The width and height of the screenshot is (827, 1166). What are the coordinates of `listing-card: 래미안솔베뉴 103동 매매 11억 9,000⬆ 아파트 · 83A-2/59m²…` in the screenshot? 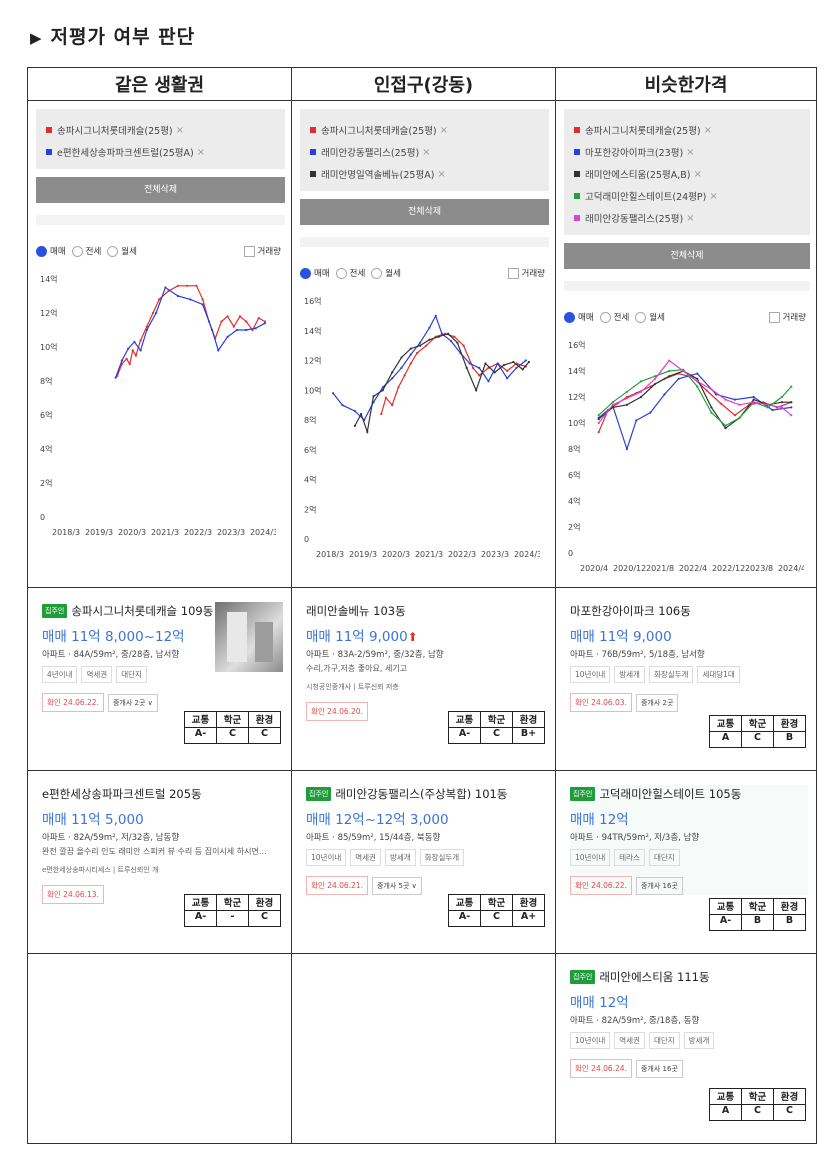 It's located at (426, 661).